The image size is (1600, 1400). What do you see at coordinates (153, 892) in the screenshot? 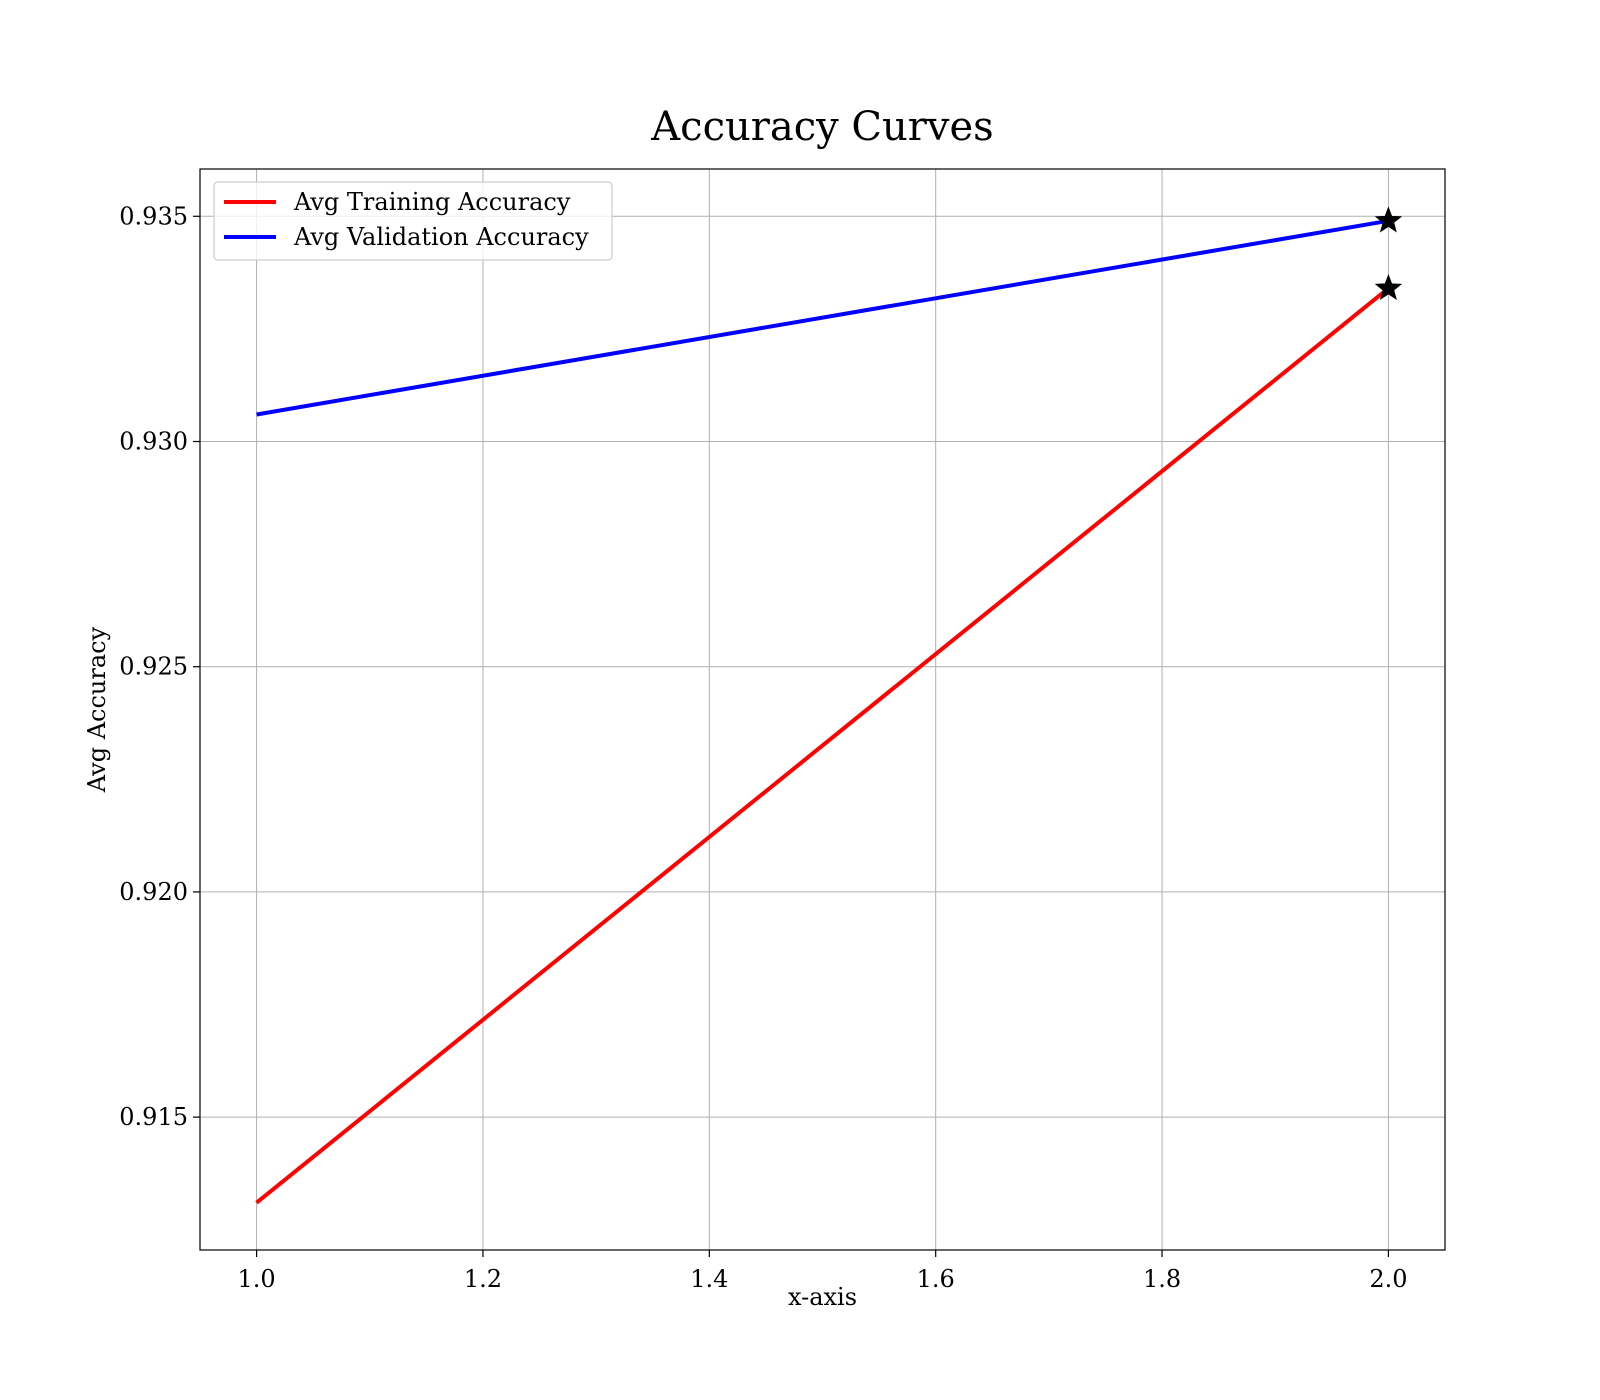
I see `y-tick-label: 0.920` at bounding box center [153, 892].